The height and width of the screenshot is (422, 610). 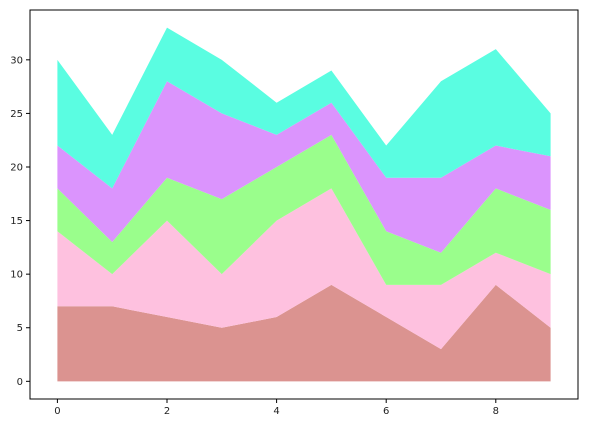 I want to click on x-tick-label: 0, so click(x=57, y=411).